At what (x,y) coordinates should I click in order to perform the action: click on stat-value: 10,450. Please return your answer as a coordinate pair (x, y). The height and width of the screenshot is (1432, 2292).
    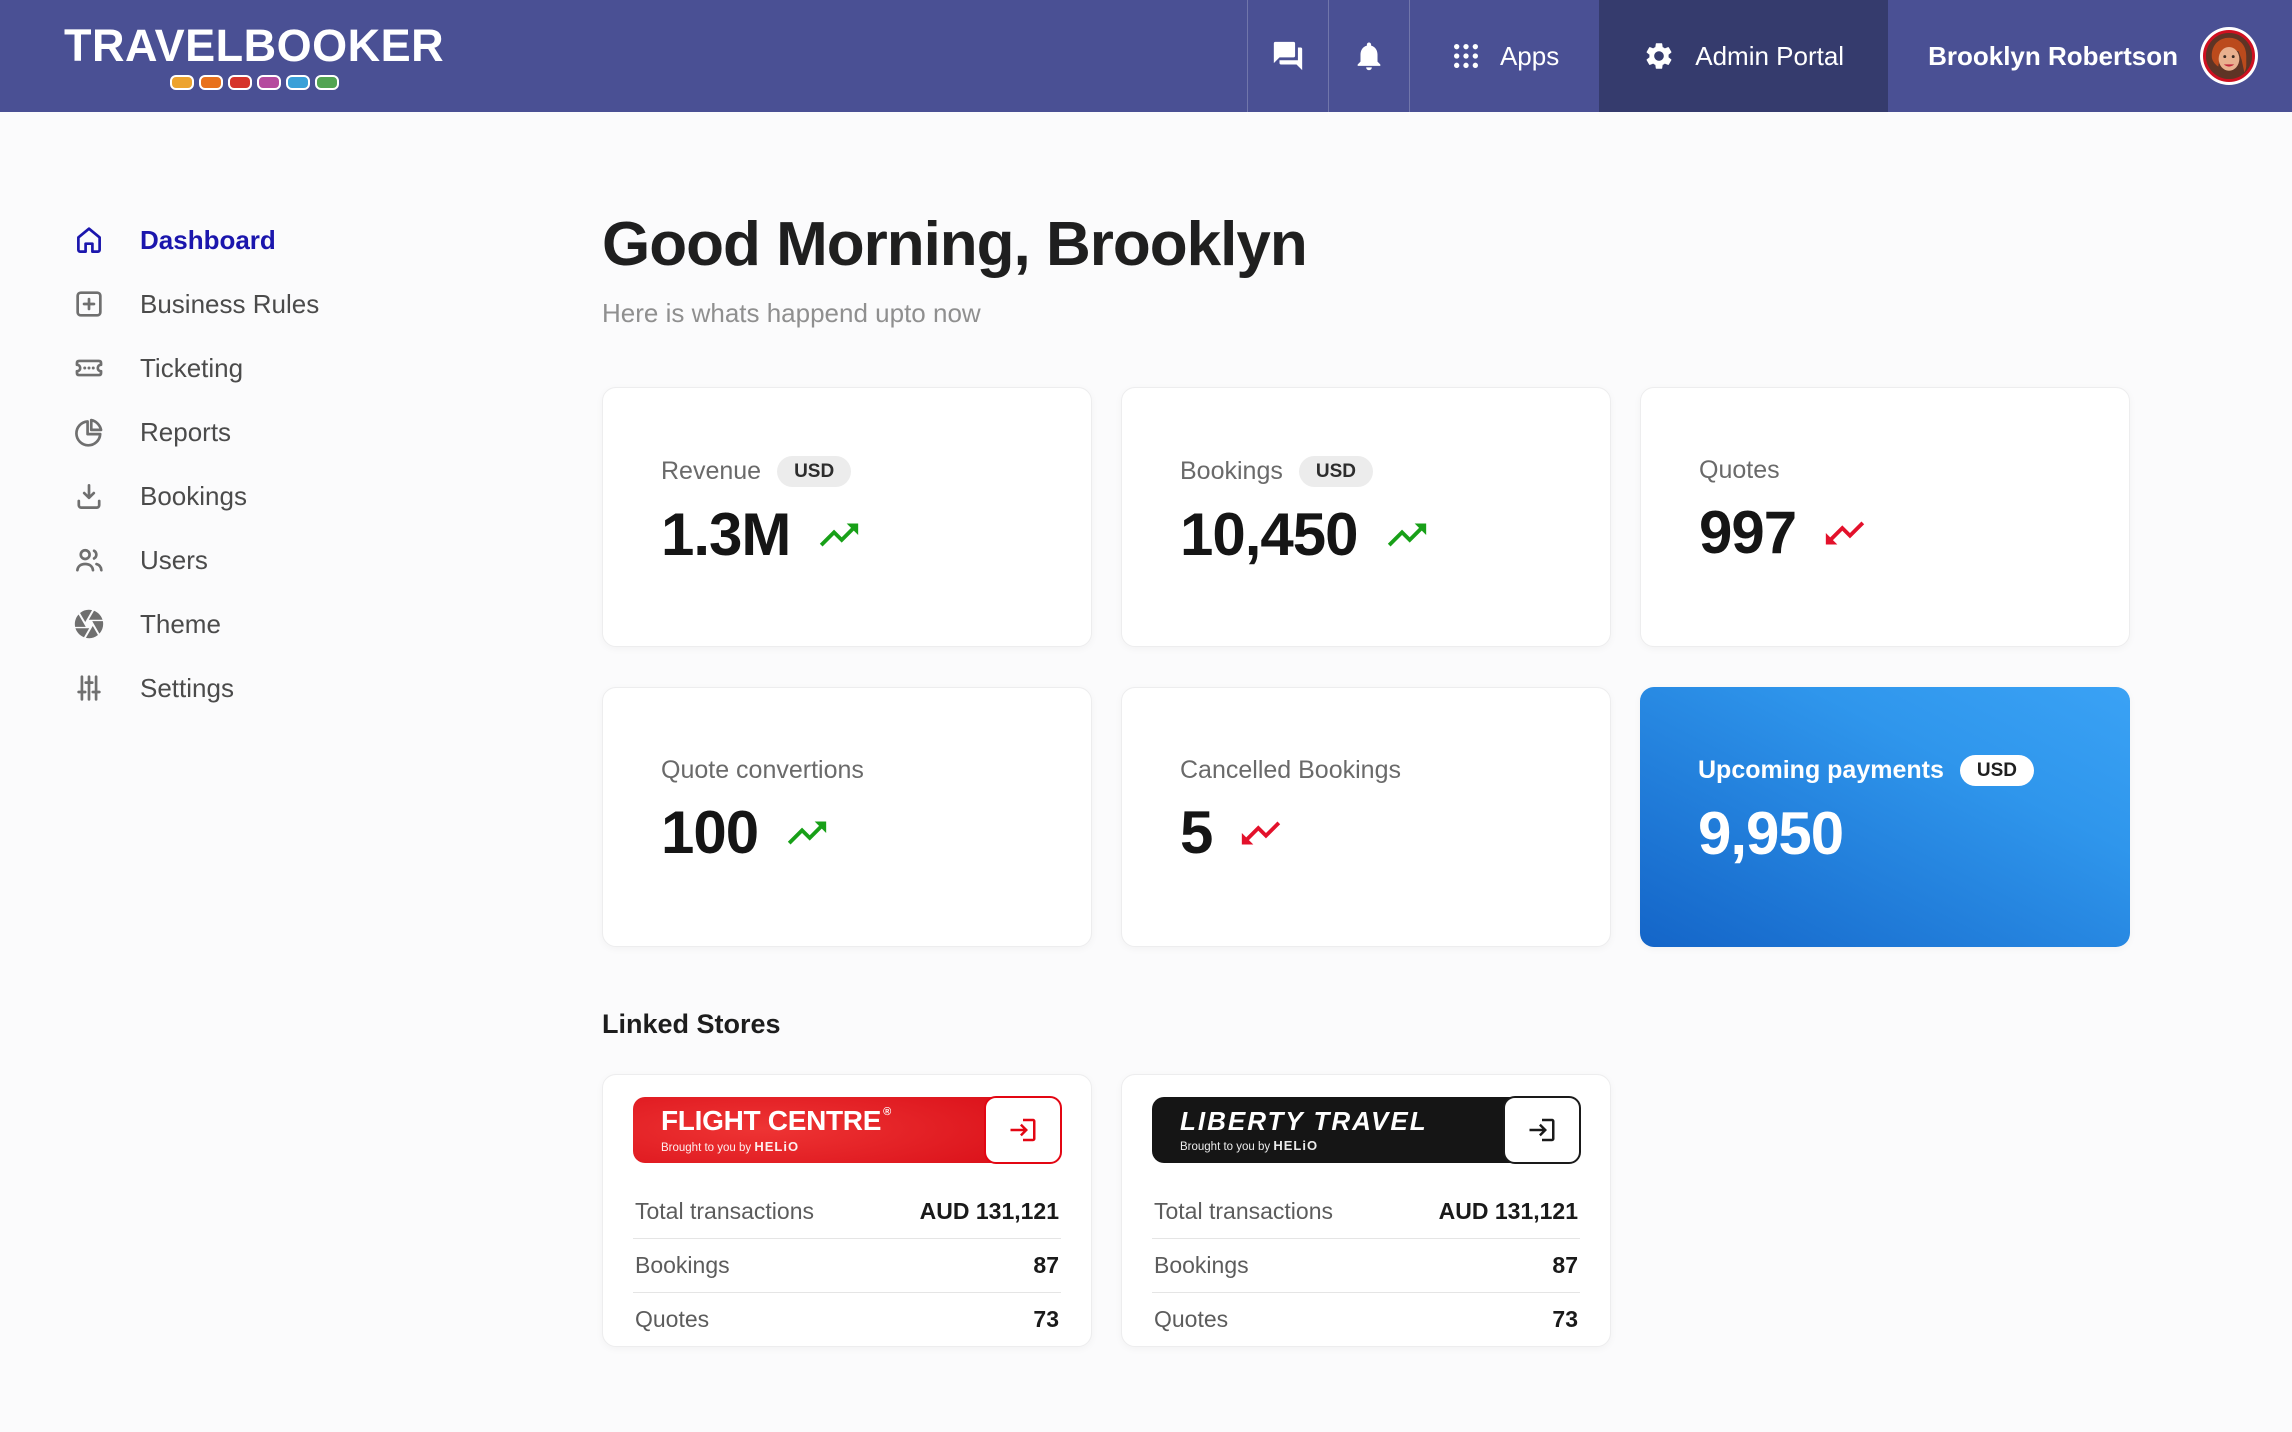
    Looking at the image, I should click on (1269, 534).